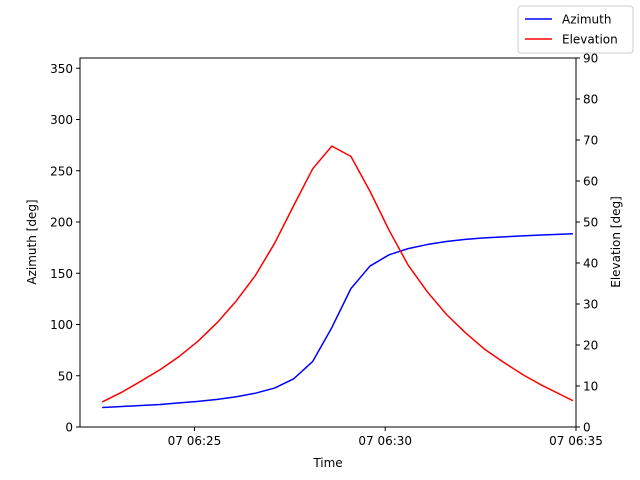 The width and height of the screenshot is (640, 480). What do you see at coordinates (195, 441) in the screenshot?
I see `x-tick-label: 07 06:25` at bounding box center [195, 441].